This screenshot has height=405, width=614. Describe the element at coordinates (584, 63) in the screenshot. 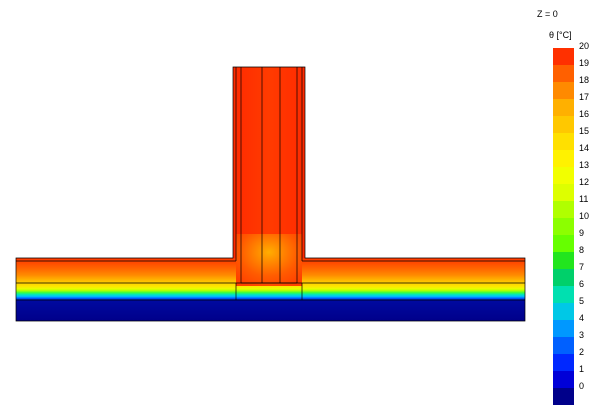

I see `legend-label: 19` at that location.